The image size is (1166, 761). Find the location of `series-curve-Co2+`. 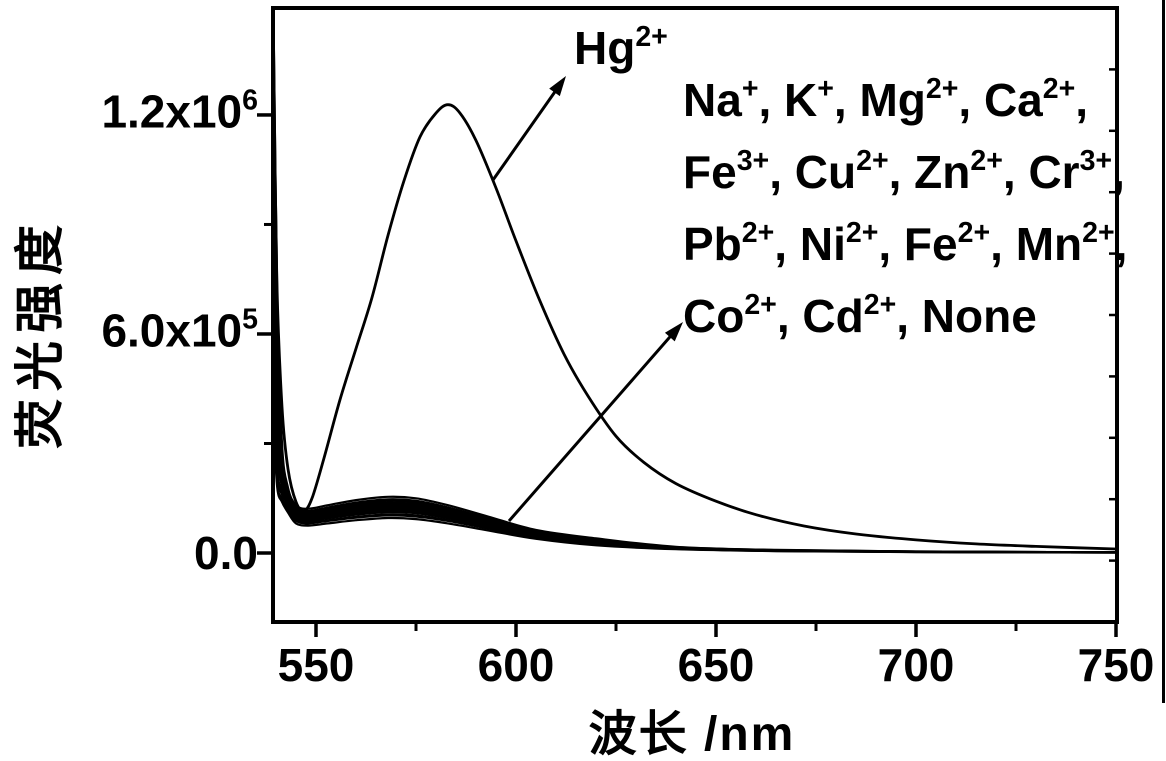

series-curve-Co2+ is located at coordinates (695, 476).